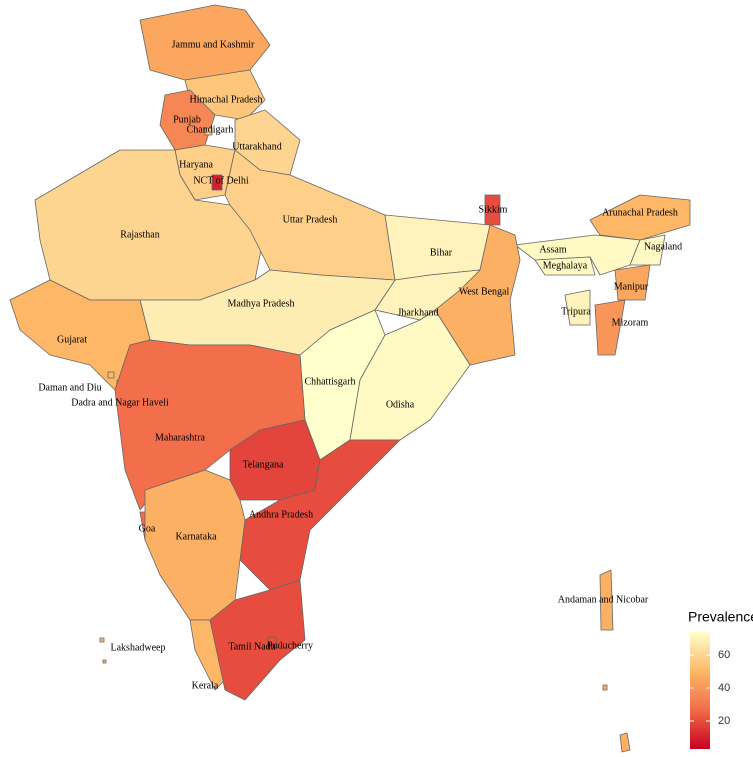 This screenshot has width=753, height=757. What do you see at coordinates (720, 679) in the screenshot?
I see `legend: Prevalence 20 40 60` at bounding box center [720, 679].